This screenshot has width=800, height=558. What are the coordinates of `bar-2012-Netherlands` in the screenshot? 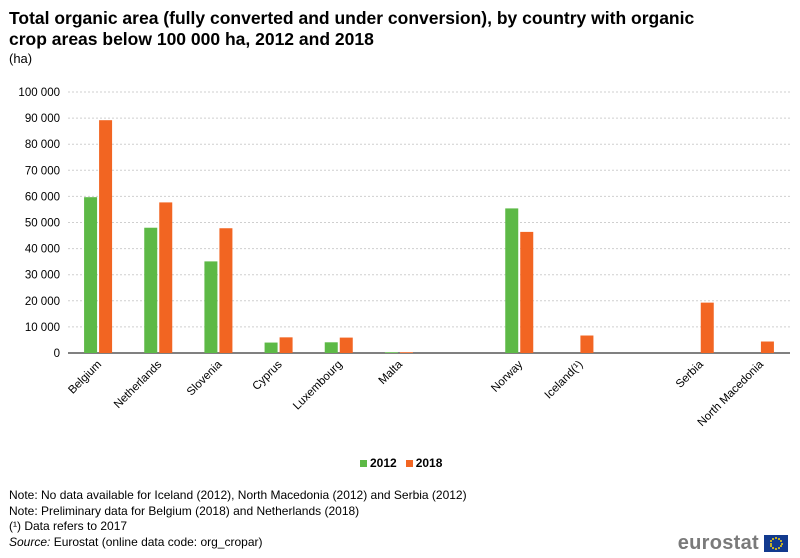 It's located at (151, 290).